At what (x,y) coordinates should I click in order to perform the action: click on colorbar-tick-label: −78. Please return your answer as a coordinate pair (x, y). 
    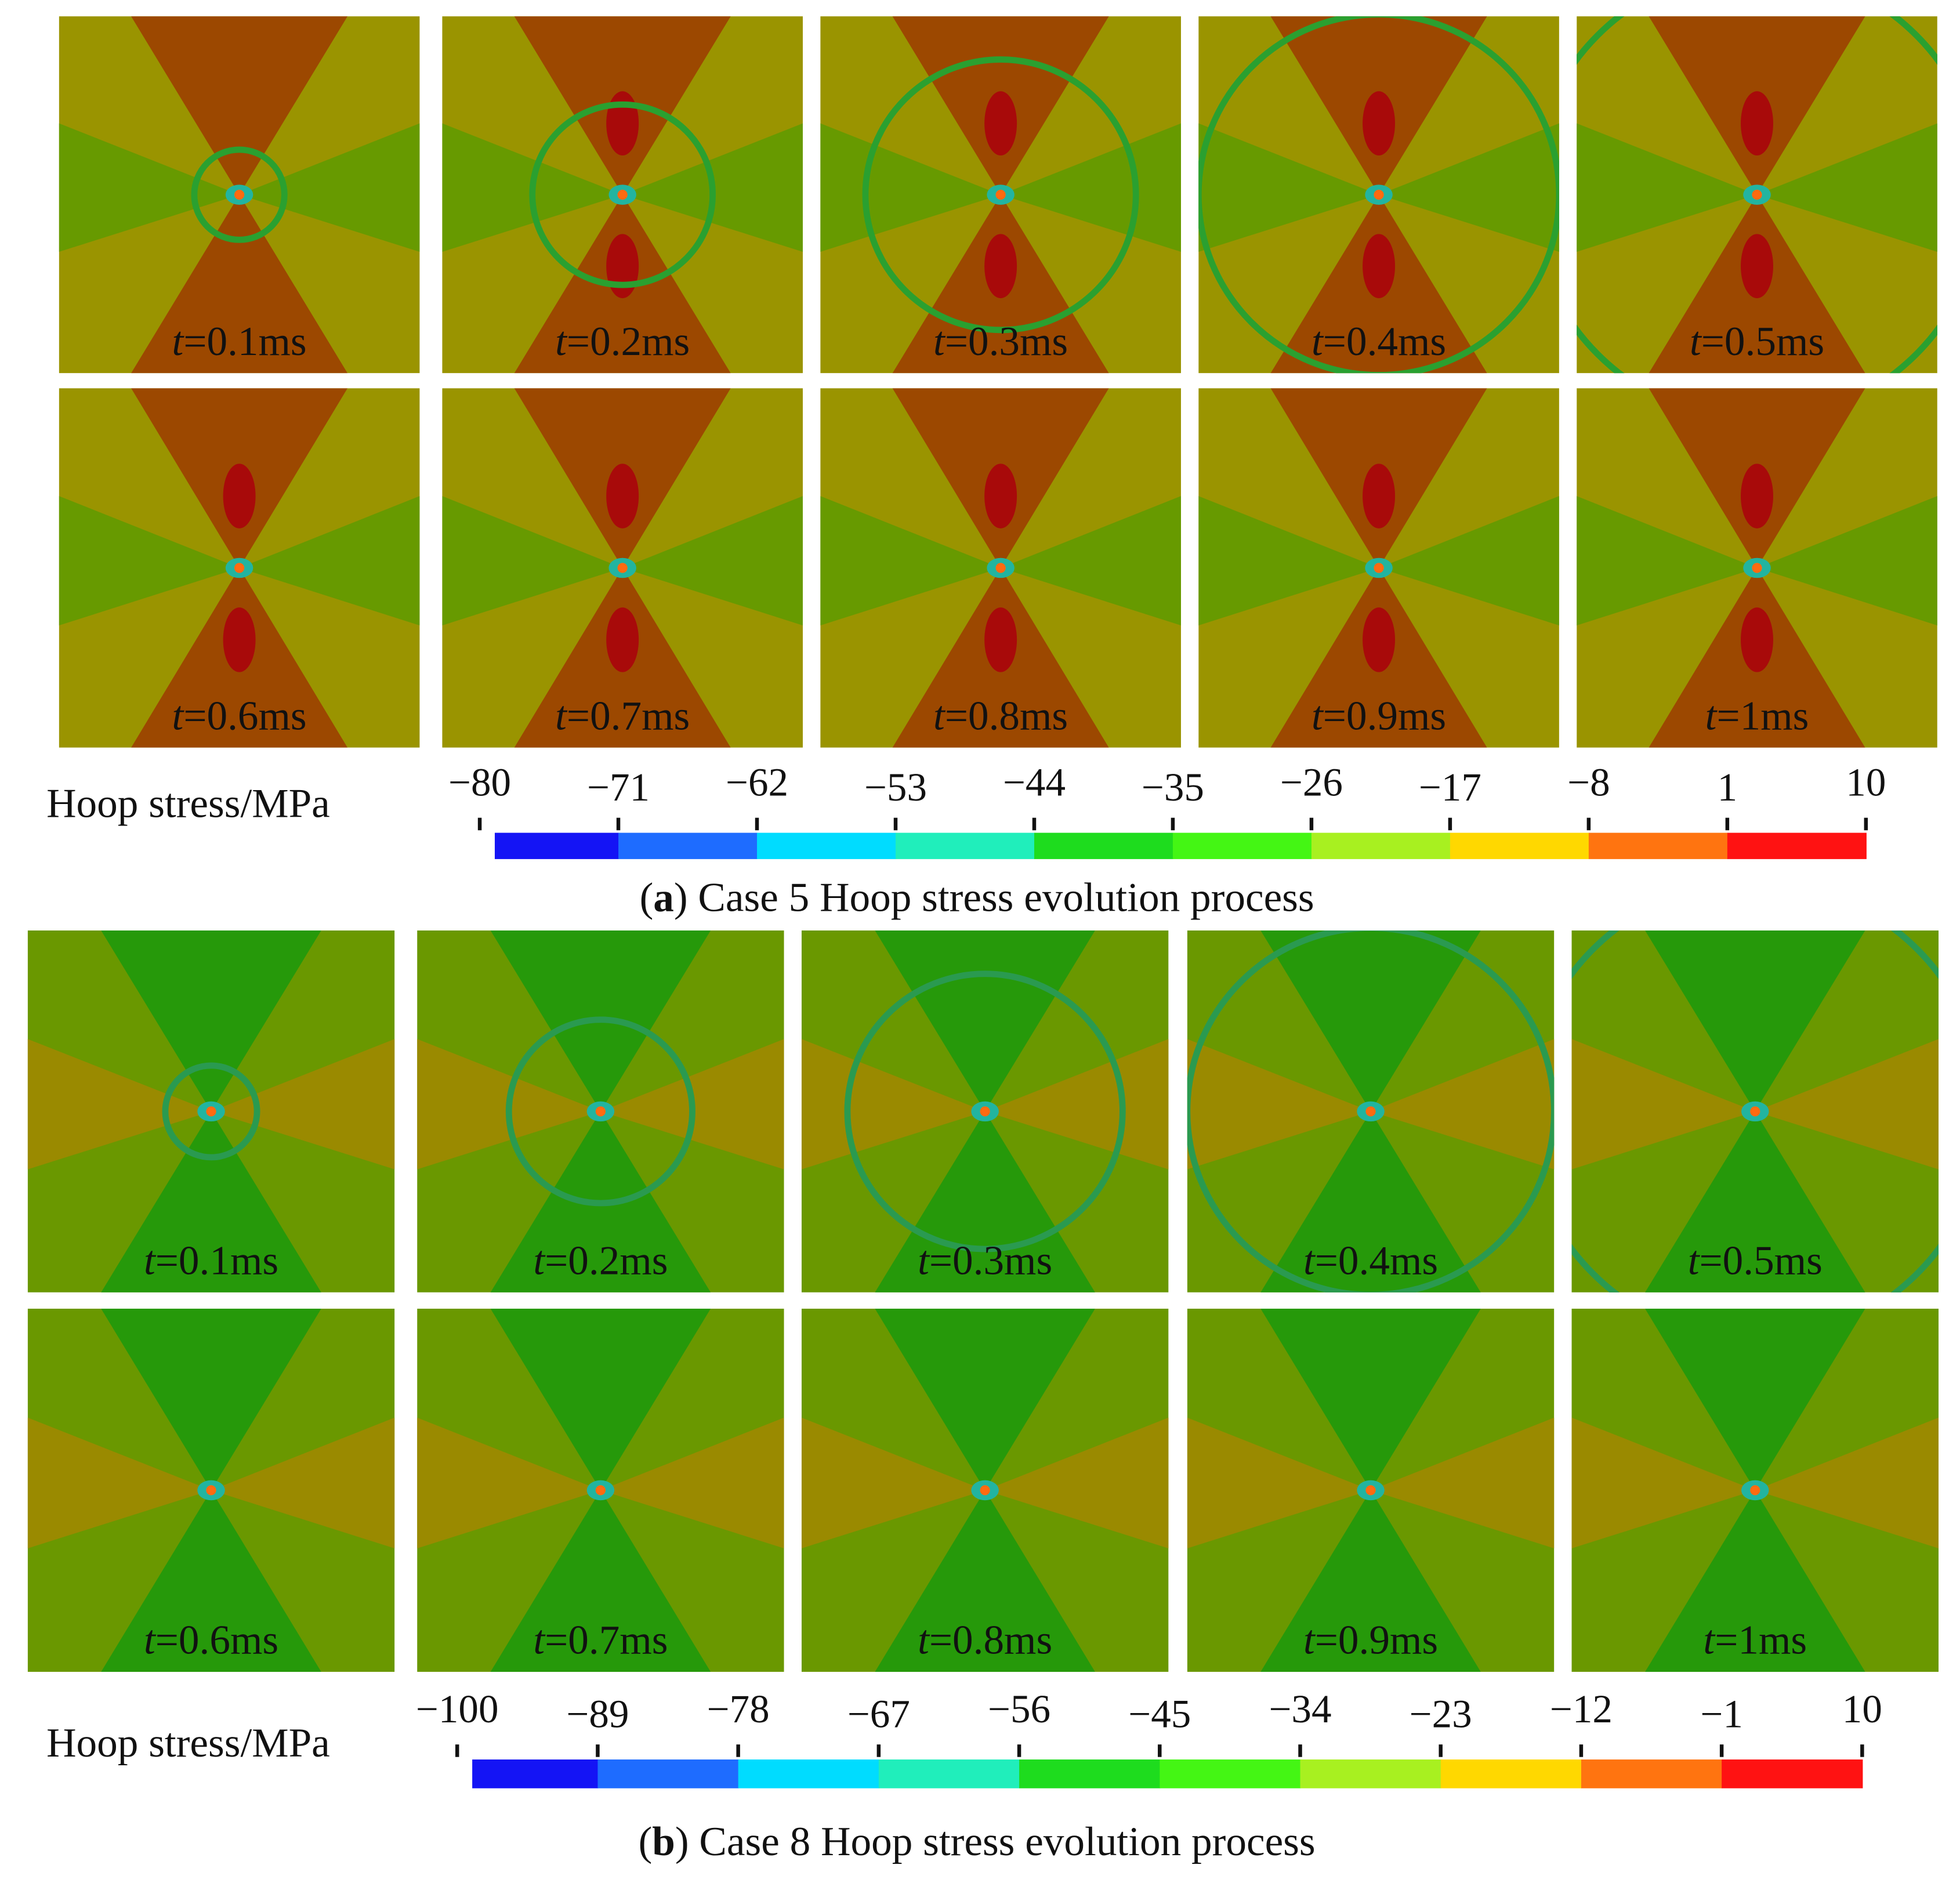
    Looking at the image, I should click on (738, 1709).